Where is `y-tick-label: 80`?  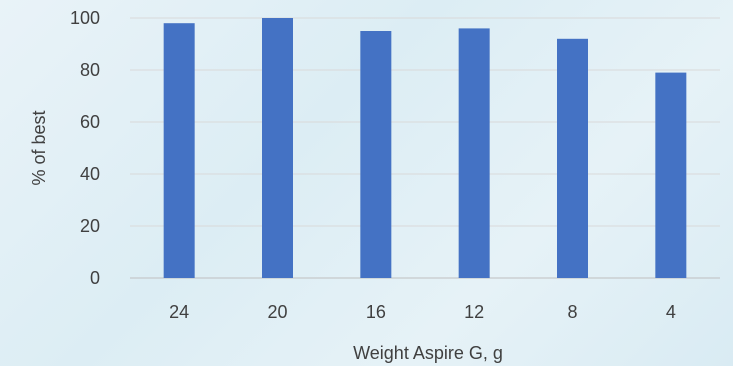 y-tick-label: 80 is located at coordinates (90, 70).